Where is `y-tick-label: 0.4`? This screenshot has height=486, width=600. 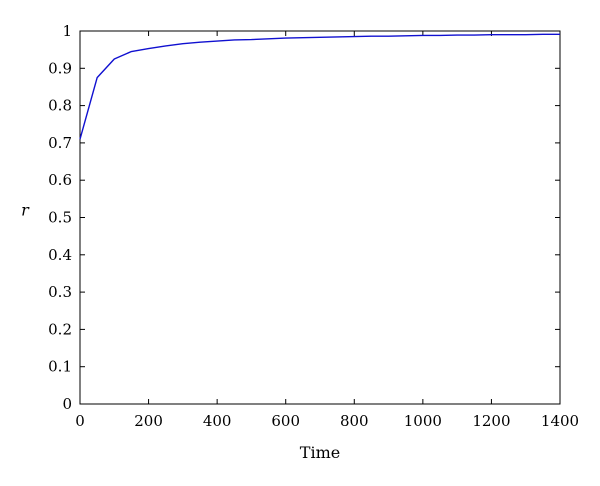
y-tick-label: 0.4 is located at coordinates (60, 255).